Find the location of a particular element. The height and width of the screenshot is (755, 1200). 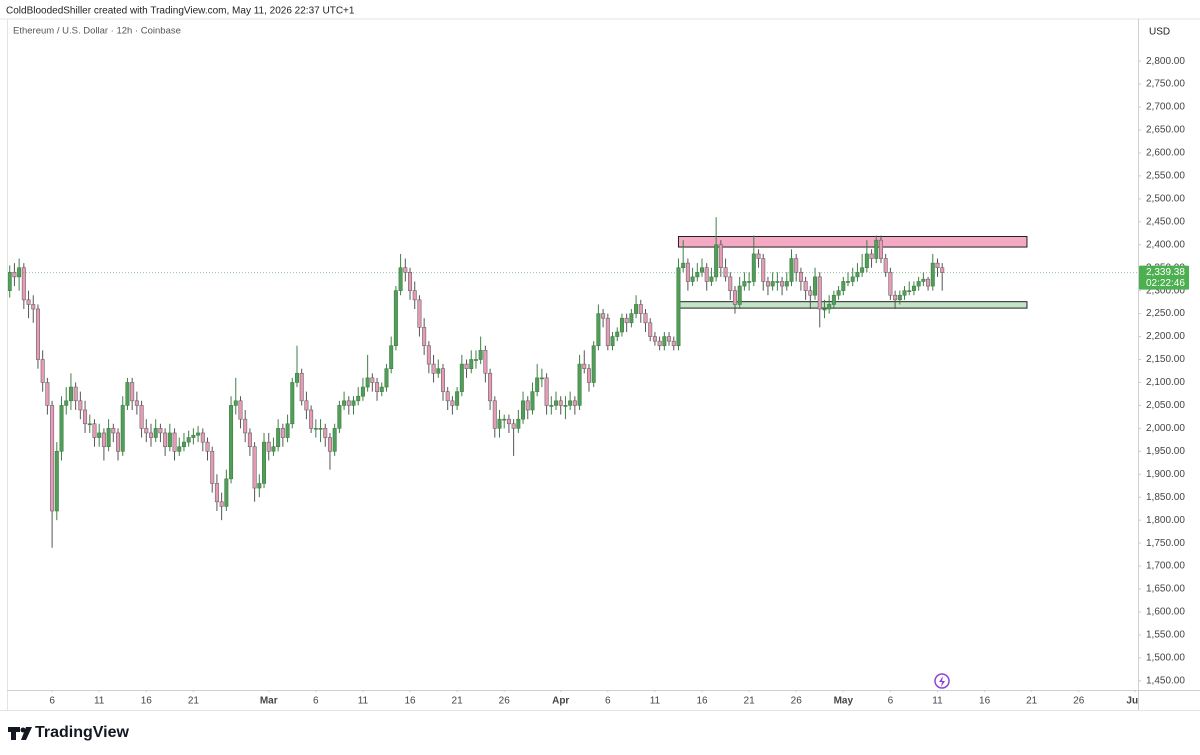

y-tick-label: 1,800.00 is located at coordinates (1165, 520).